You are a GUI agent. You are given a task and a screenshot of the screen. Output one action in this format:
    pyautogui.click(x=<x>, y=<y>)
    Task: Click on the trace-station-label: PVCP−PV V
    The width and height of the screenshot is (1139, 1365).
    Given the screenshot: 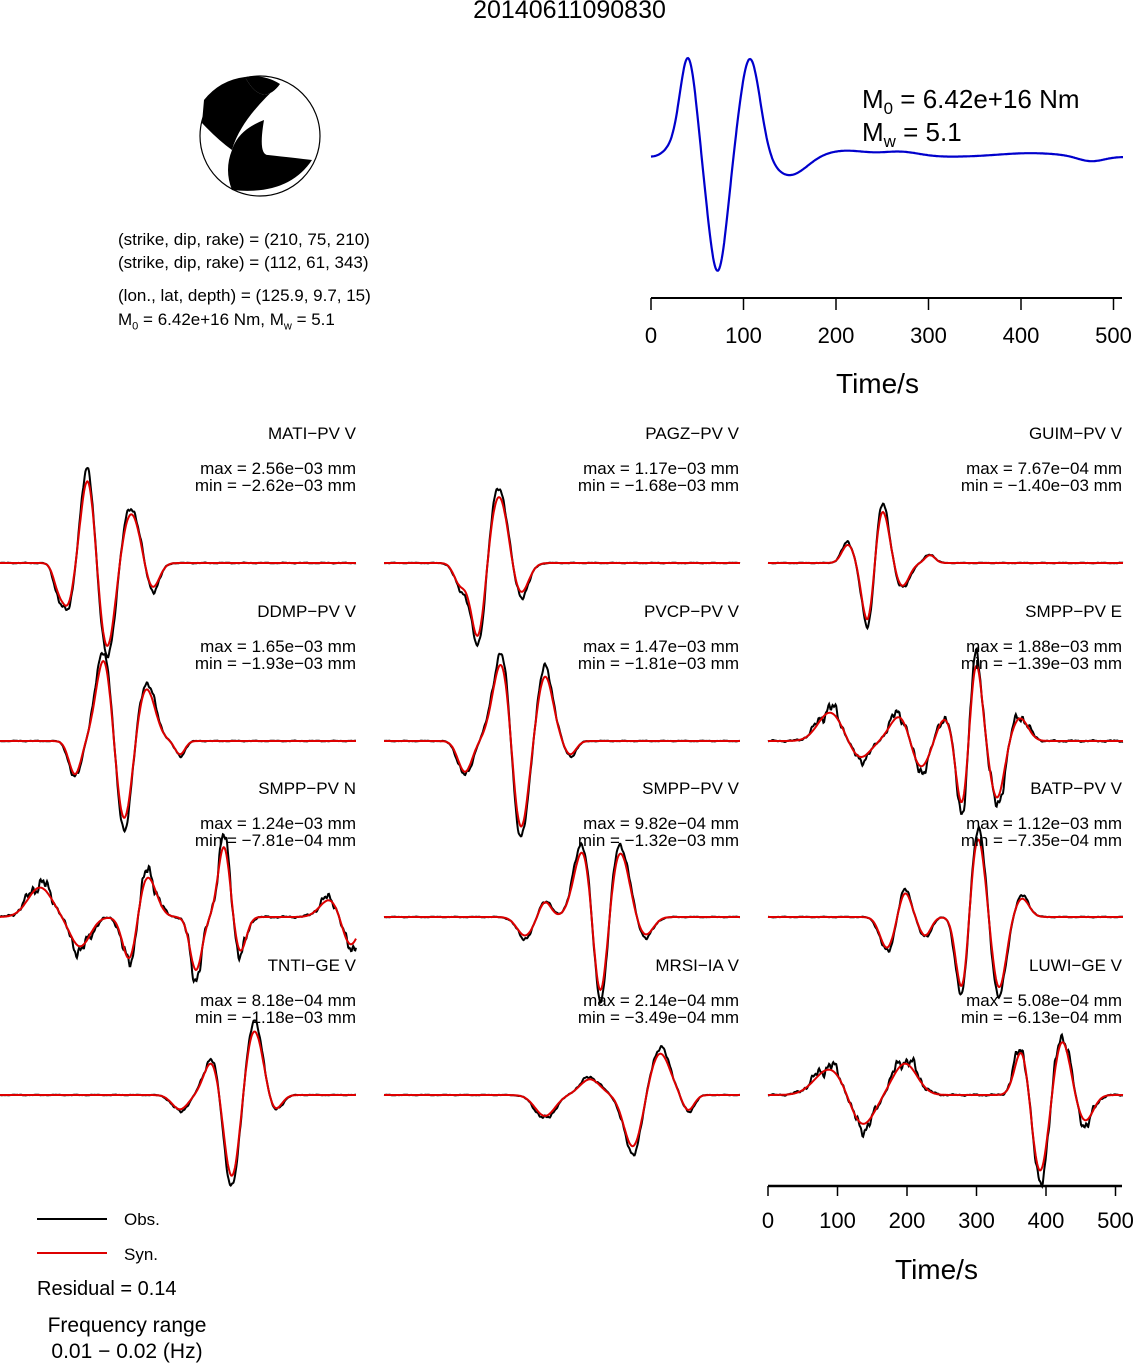 What is the action you would take?
    pyautogui.click(x=691, y=611)
    